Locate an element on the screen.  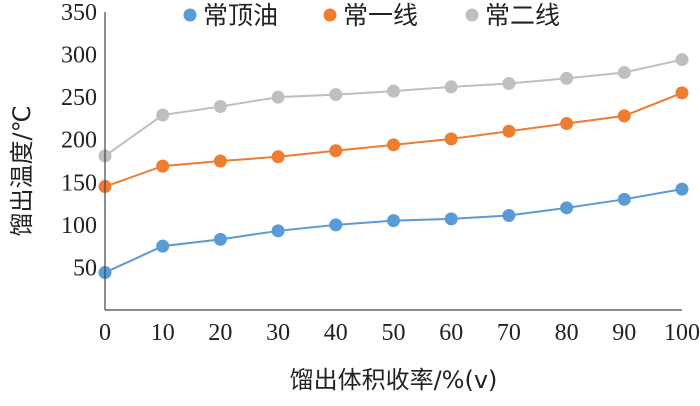
legend: 常顶油 常一线 常二线 is located at coordinates (371, 15).